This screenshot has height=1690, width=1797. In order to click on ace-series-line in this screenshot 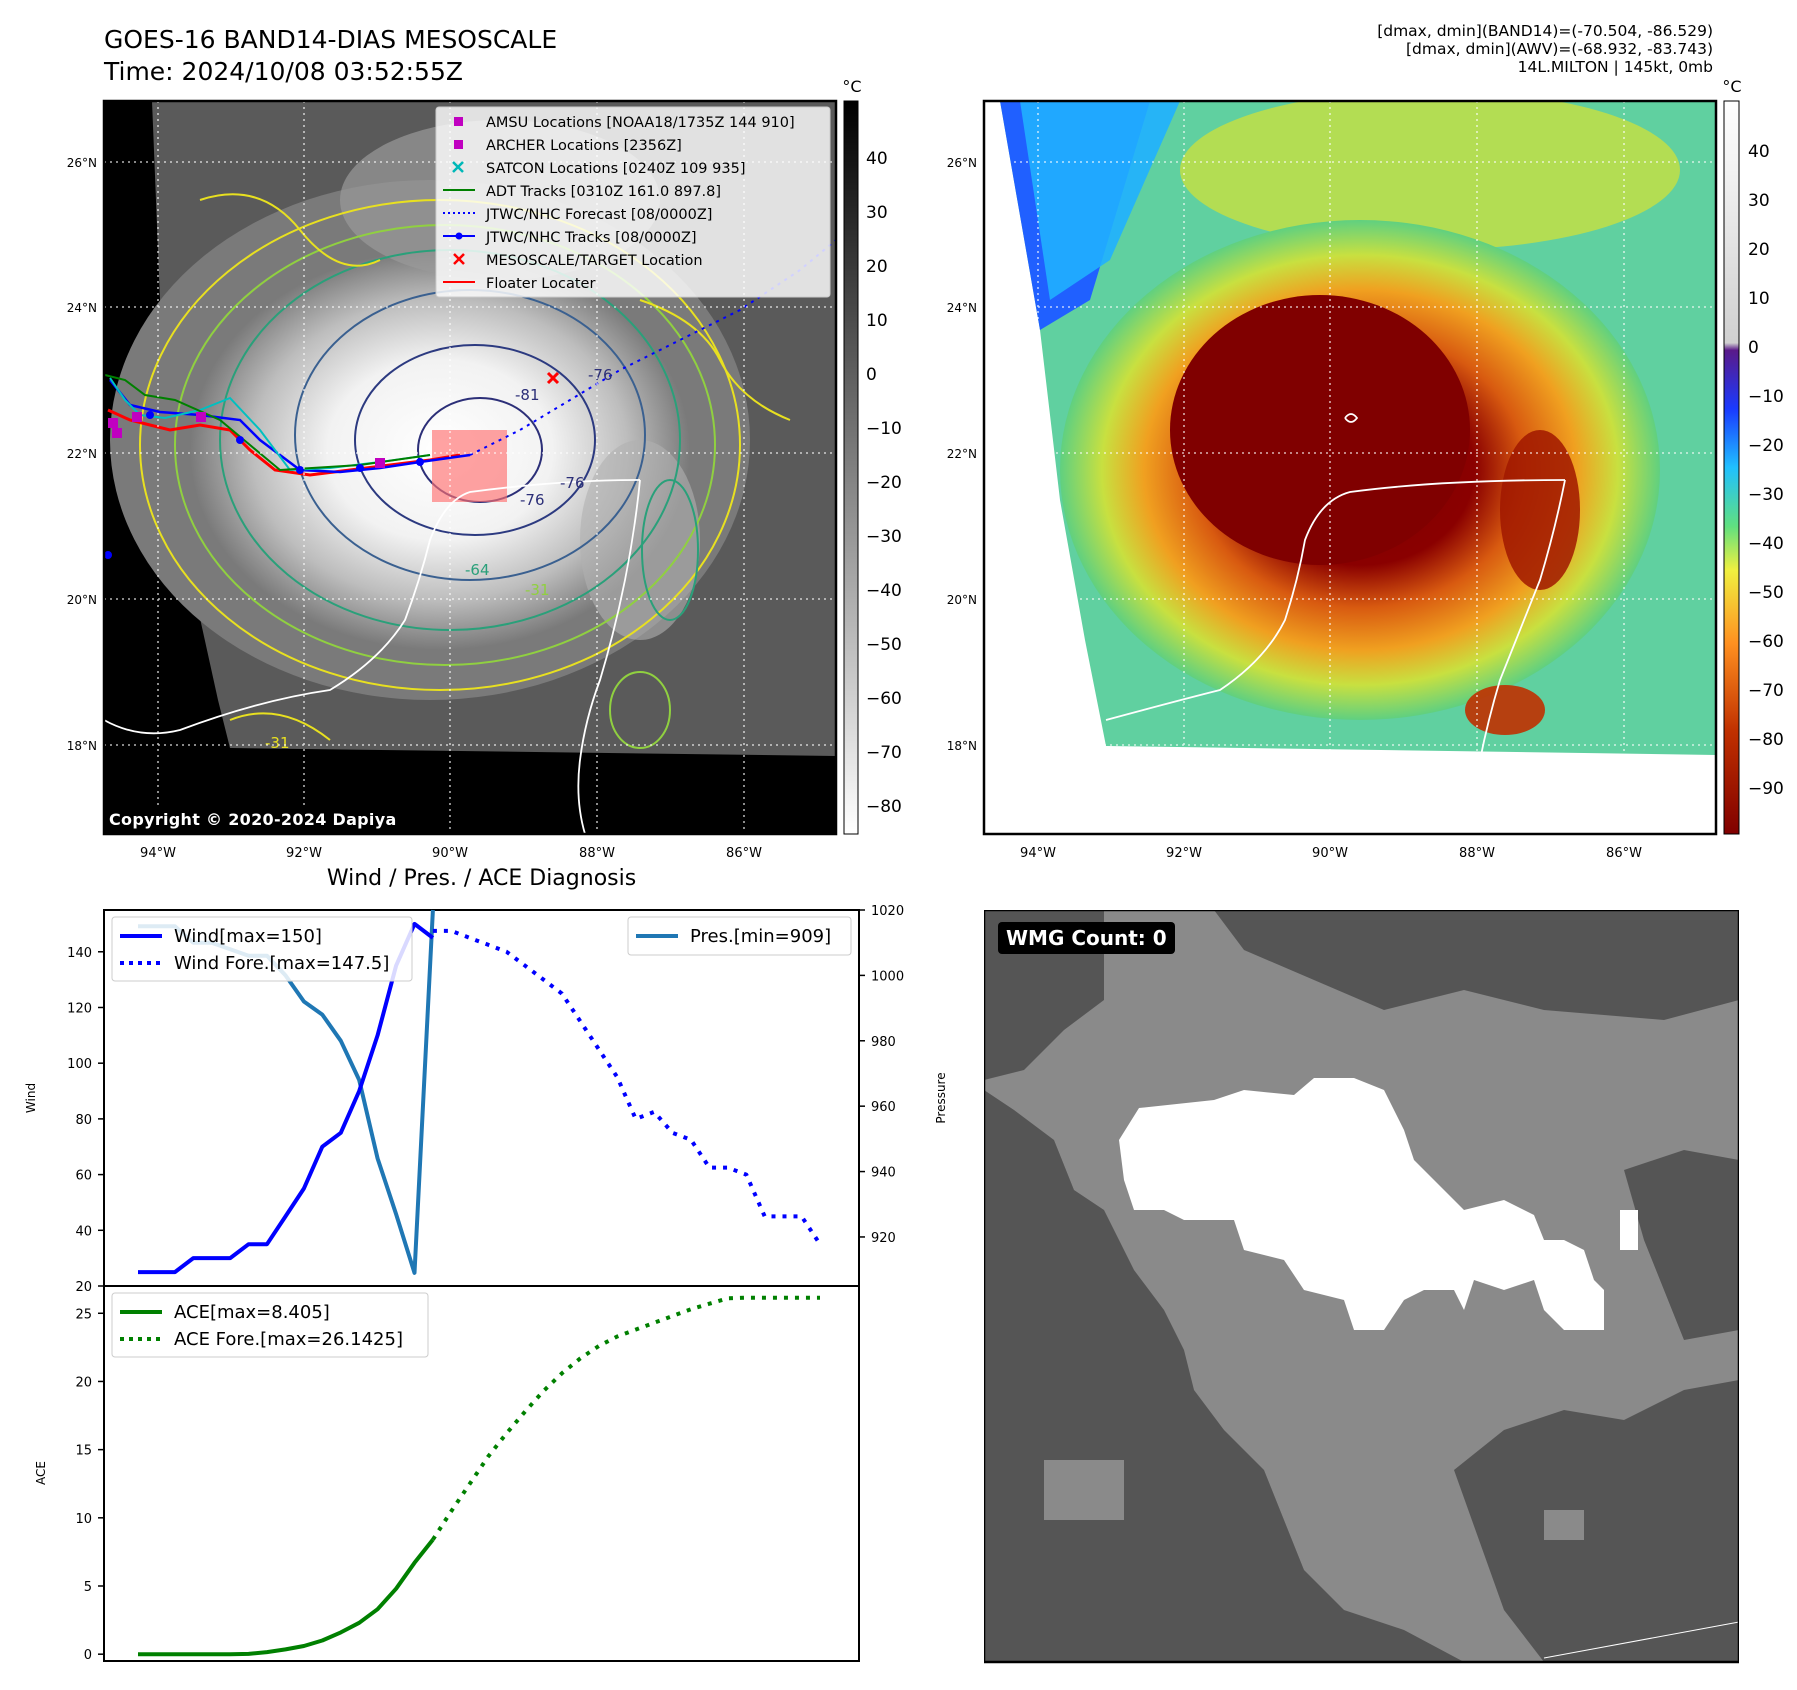, I will do `click(286, 1597)`.